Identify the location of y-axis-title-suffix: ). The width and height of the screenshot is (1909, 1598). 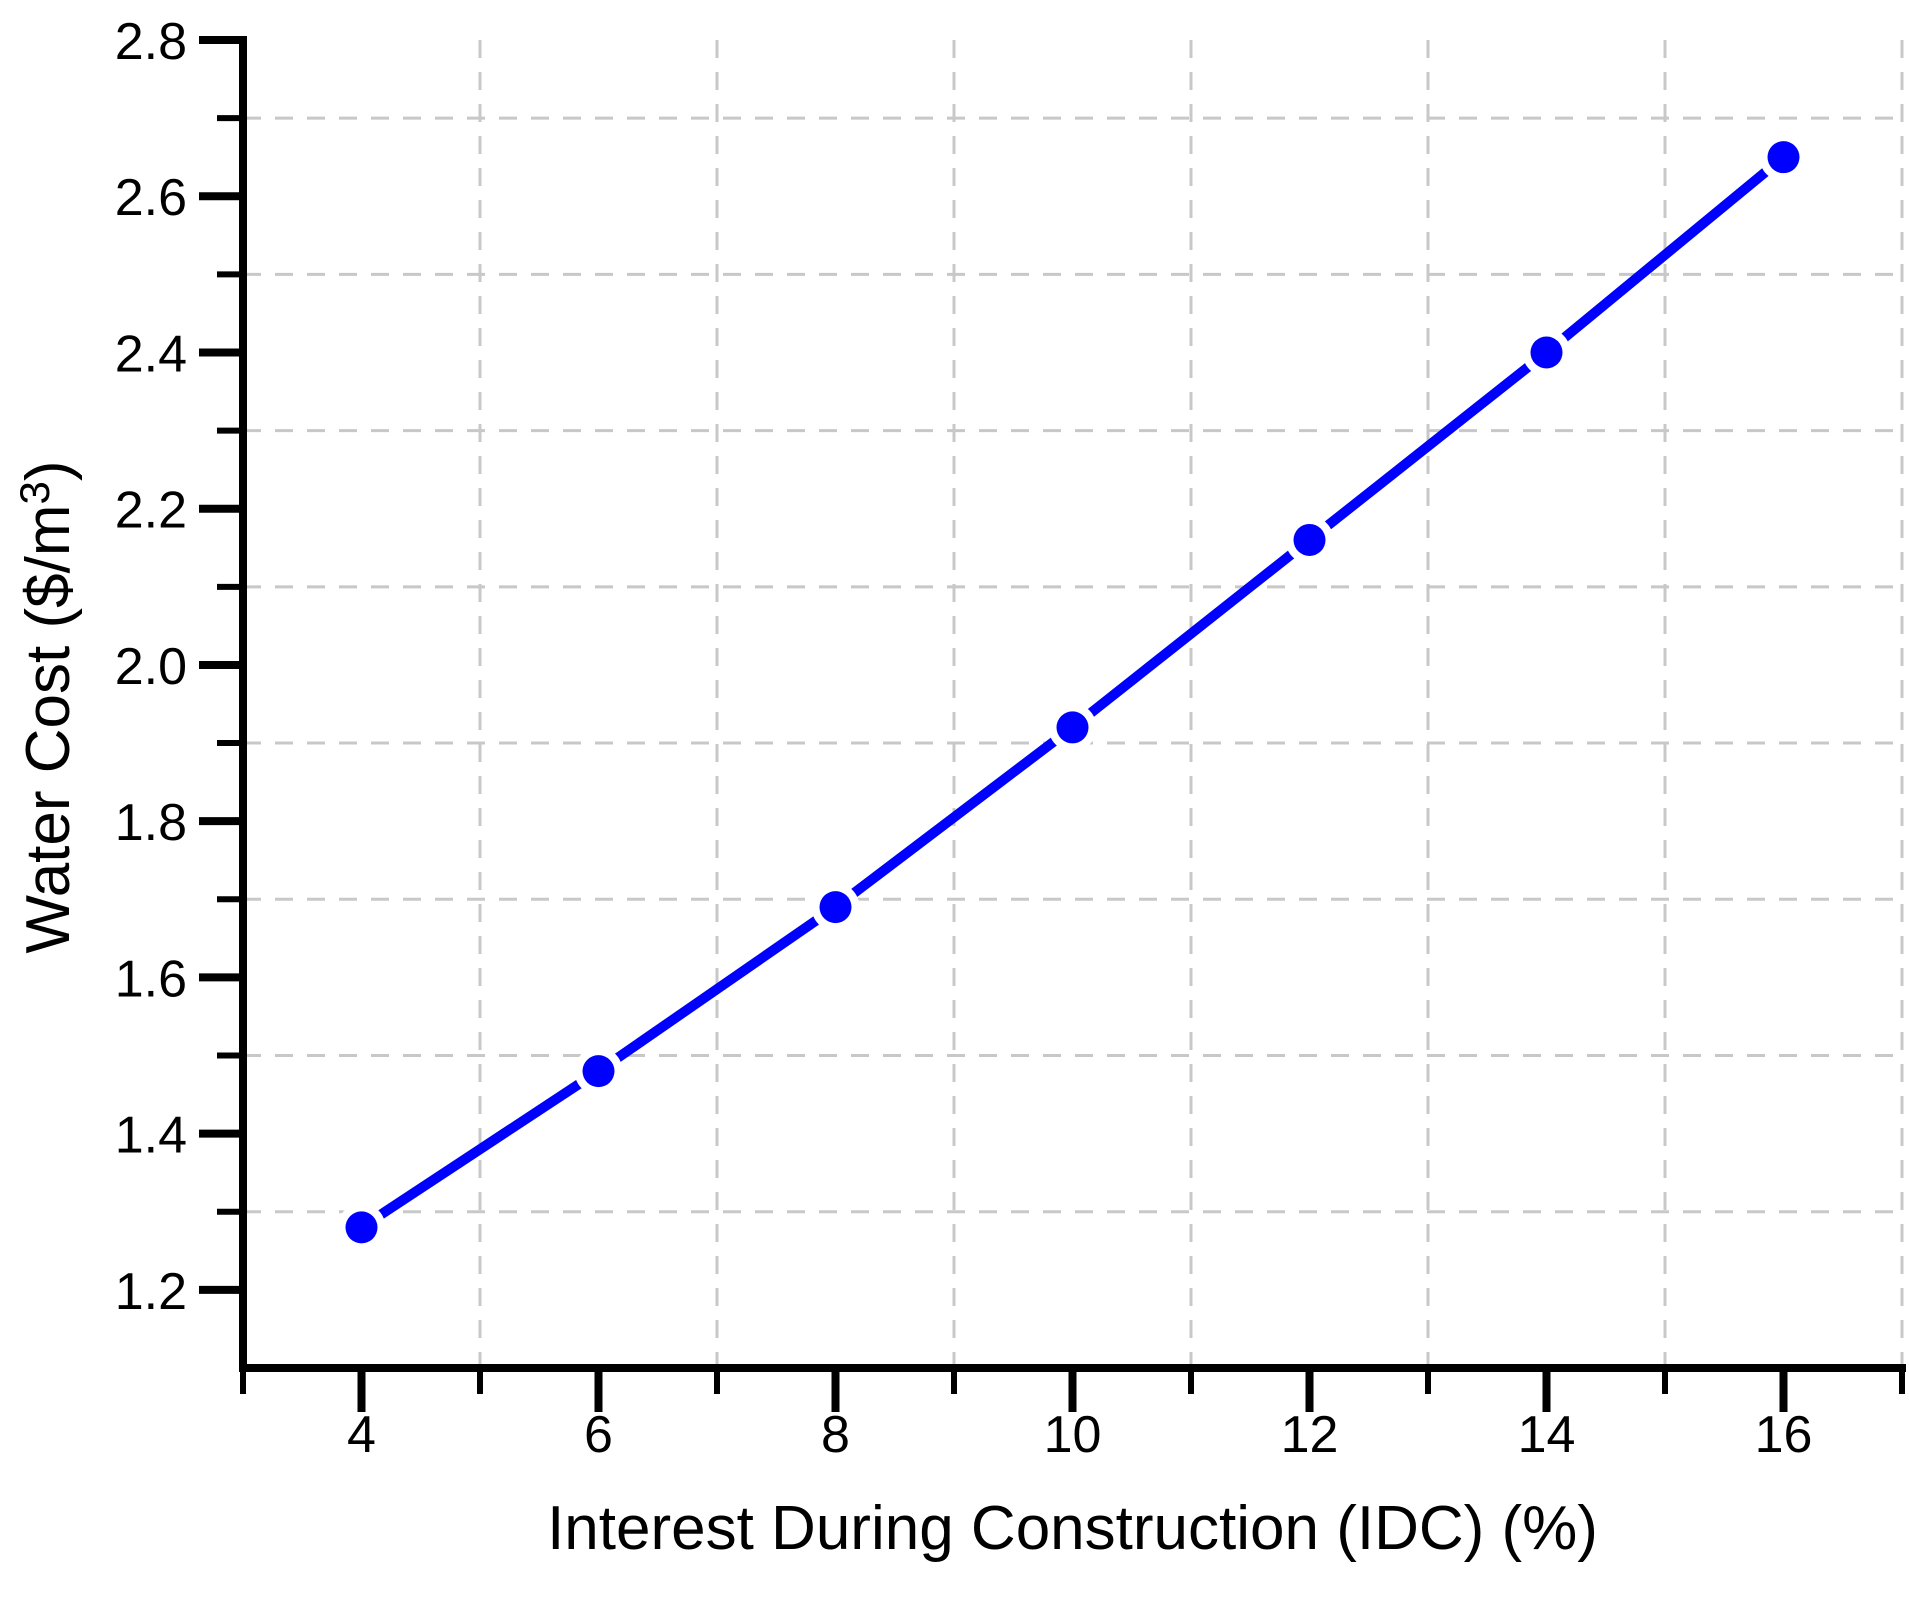
(48, 471).